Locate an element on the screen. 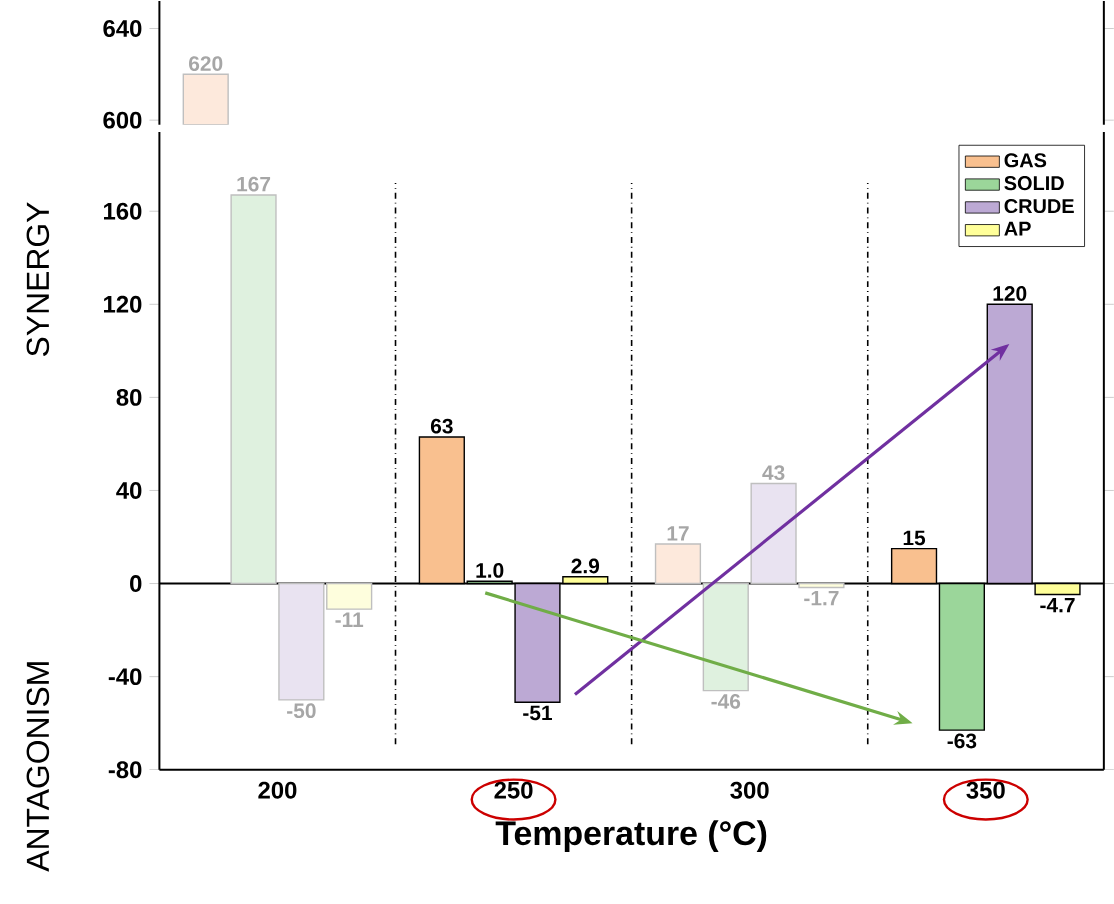 Image resolution: width=1114 pixels, height=904 pixels. text: ANTAGONISM is located at coordinates (38, 767).